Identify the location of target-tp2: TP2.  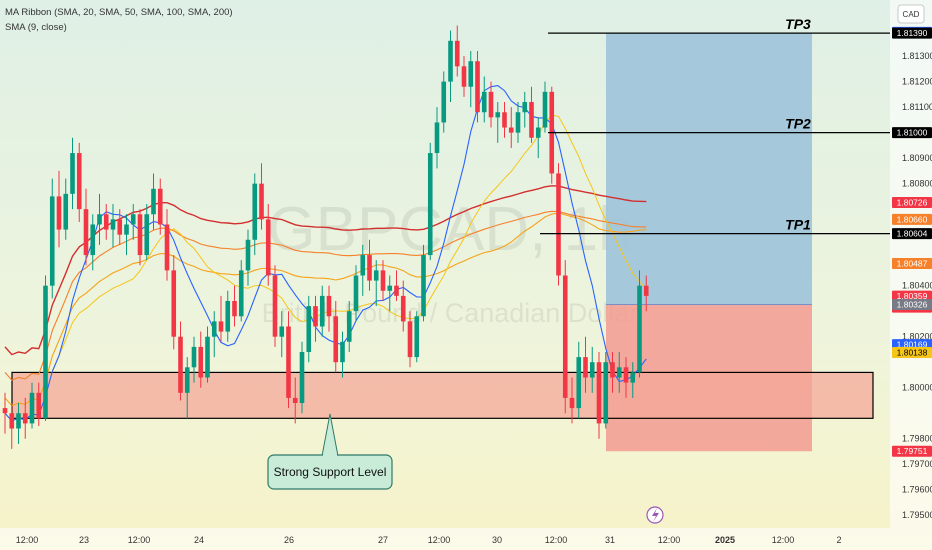
(719, 125).